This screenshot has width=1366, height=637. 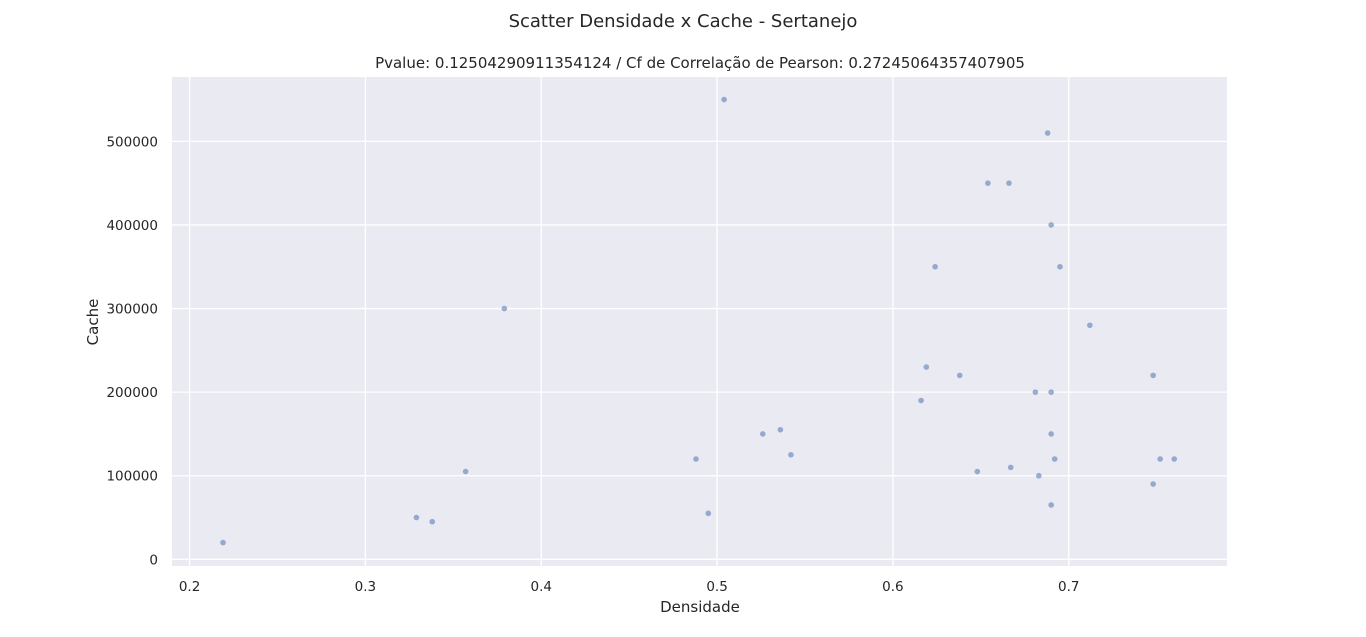 What do you see at coordinates (132, 226) in the screenshot?
I see `y-tick-label: 400000` at bounding box center [132, 226].